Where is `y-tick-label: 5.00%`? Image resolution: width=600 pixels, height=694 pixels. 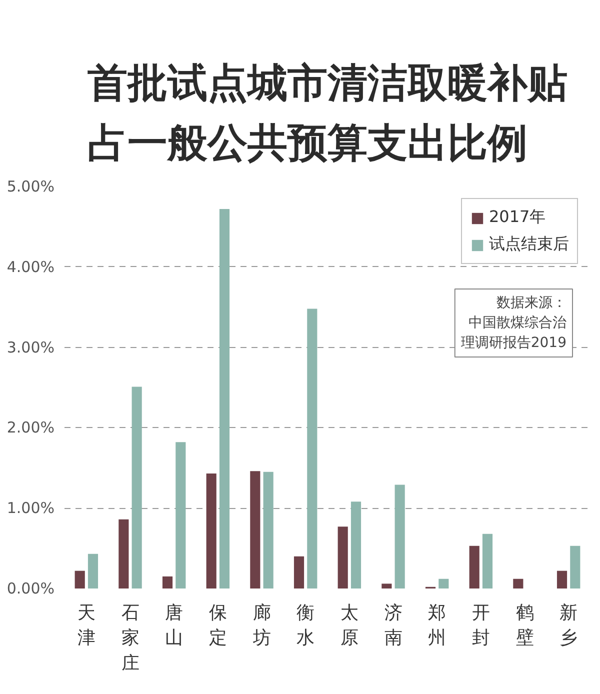 y-tick-label: 5.00% is located at coordinates (30, 187).